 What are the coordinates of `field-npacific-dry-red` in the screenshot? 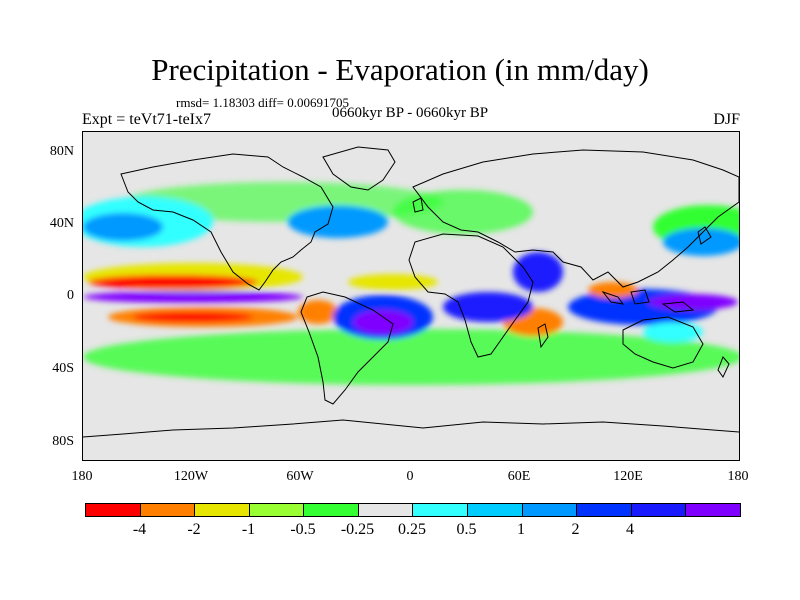 It's located at (173, 282).